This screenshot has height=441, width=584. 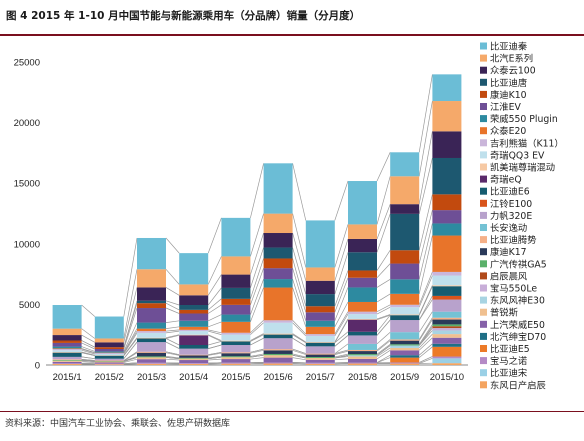 I want to click on y-tick-label: 15000, so click(x=27, y=184).